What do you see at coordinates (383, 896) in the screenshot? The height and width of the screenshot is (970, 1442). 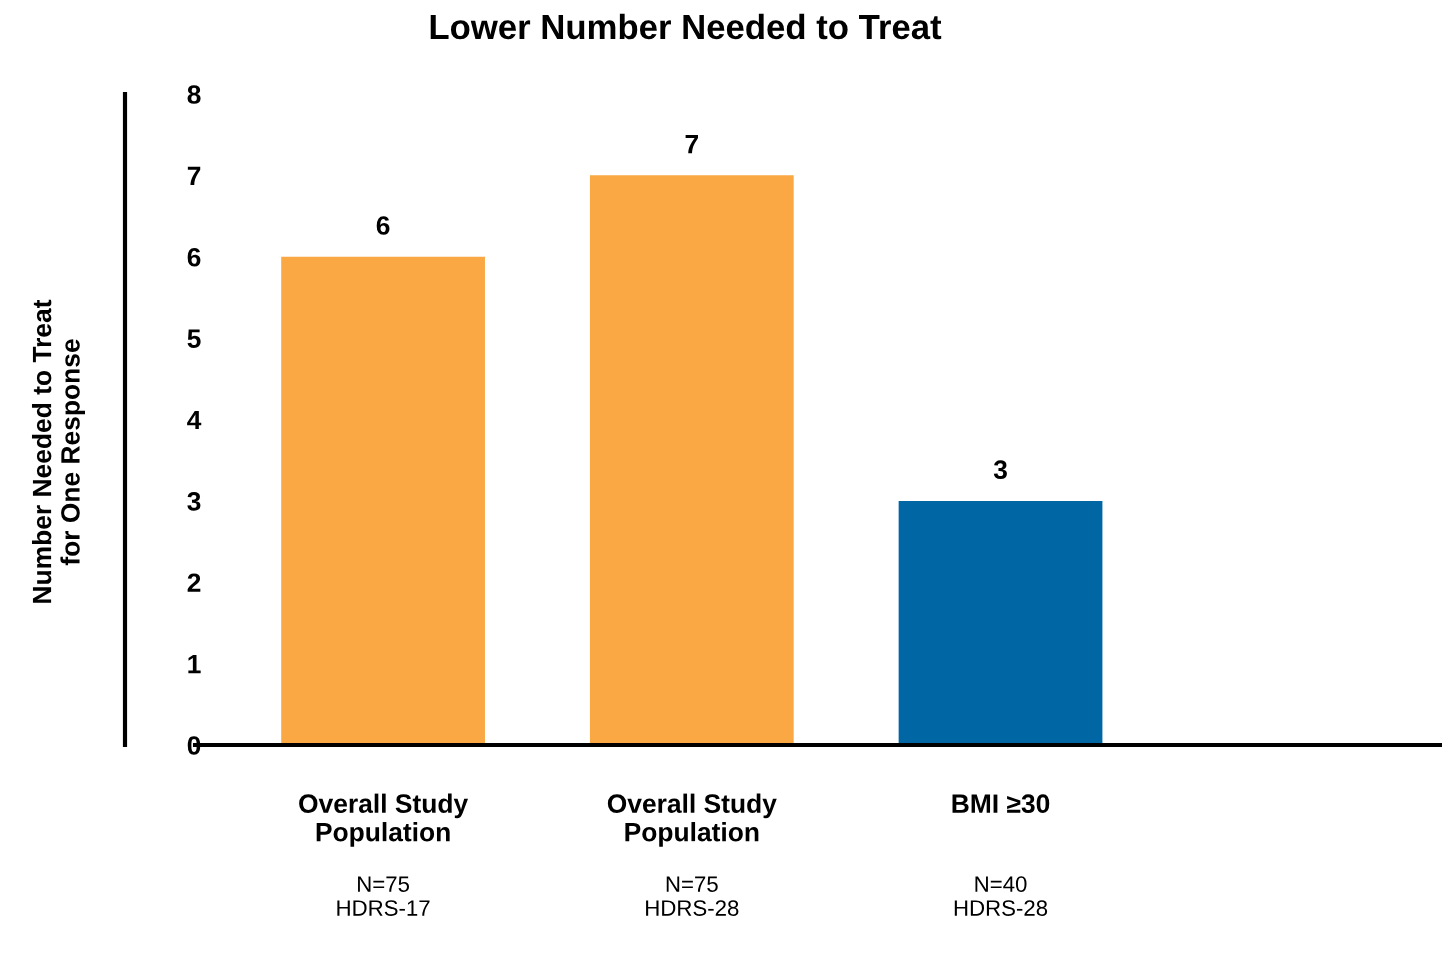 I see `text: N=75 HDRS-17` at bounding box center [383, 896].